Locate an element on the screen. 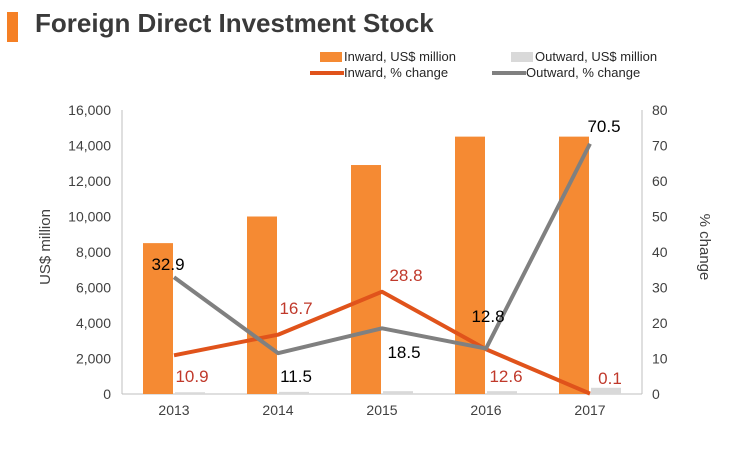 The width and height of the screenshot is (750, 451). y2-tick-label: 20 is located at coordinates (660, 323).